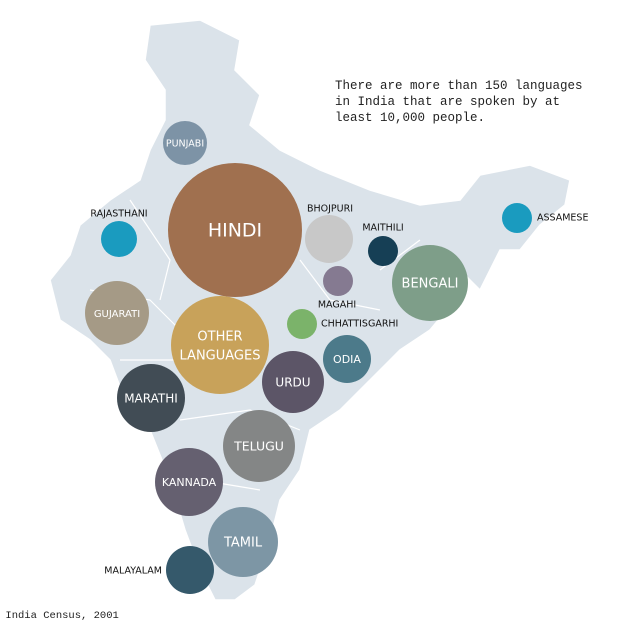 The height and width of the screenshot is (630, 630). I want to click on label: GUJARATI, so click(117, 314).